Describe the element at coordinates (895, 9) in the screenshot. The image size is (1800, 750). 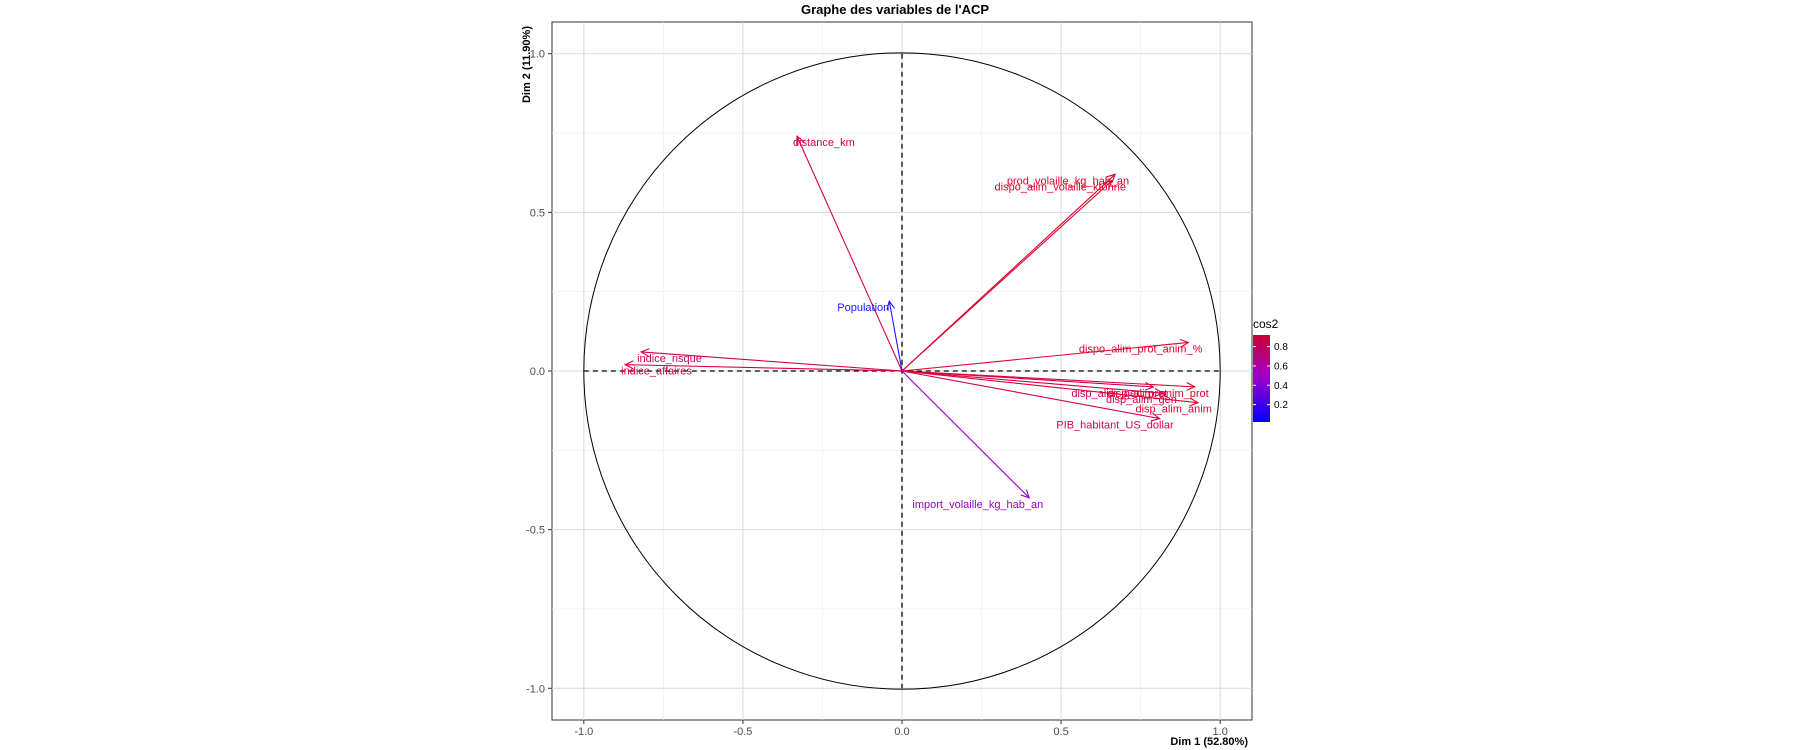
I see `chart-title: Graphe des variables de l'ACP` at that location.